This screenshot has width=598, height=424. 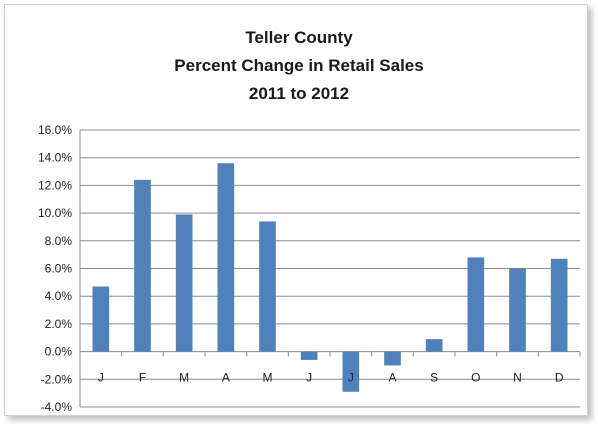 What do you see at coordinates (299, 93) in the screenshot?
I see `chart-title-line-3: 2011 to 2012` at bounding box center [299, 93].